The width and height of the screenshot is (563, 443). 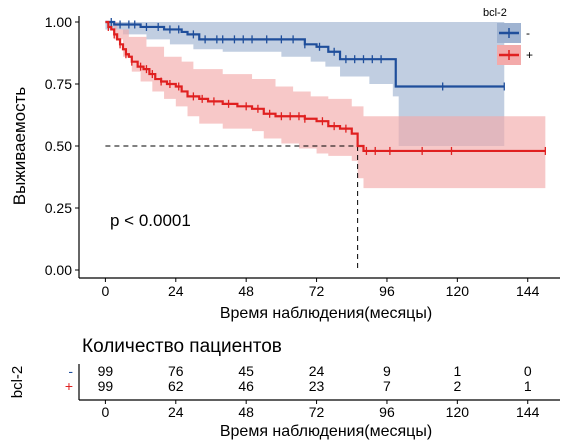 I want to click on y-tick-label-1: 0.25, so click(x=58, y=208).